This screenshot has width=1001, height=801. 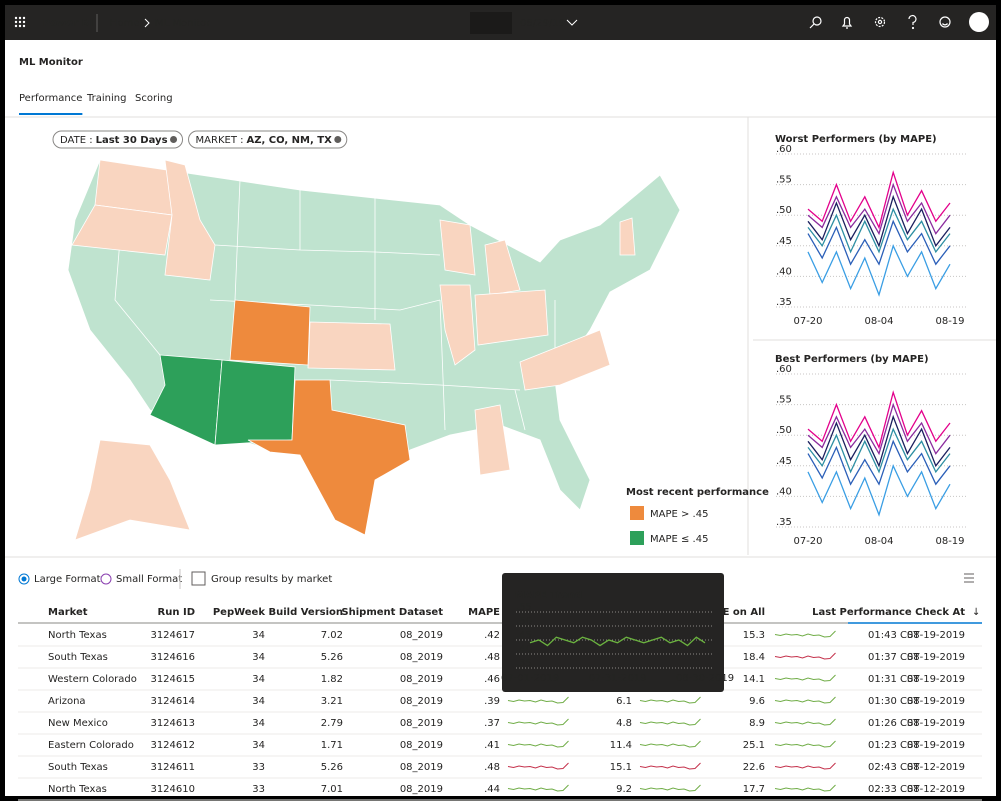 What do you see at coordinates (92, 679) in the screenshot?
I see `cell: Western Colorado` at bounding box center [92, 679].